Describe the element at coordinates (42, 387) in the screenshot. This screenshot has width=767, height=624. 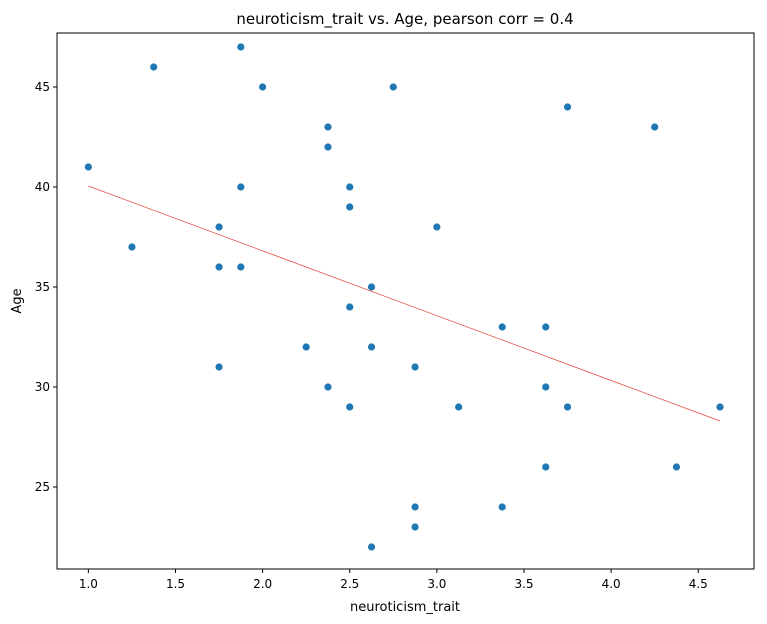
I see `y-tick-label: 30` at that location.